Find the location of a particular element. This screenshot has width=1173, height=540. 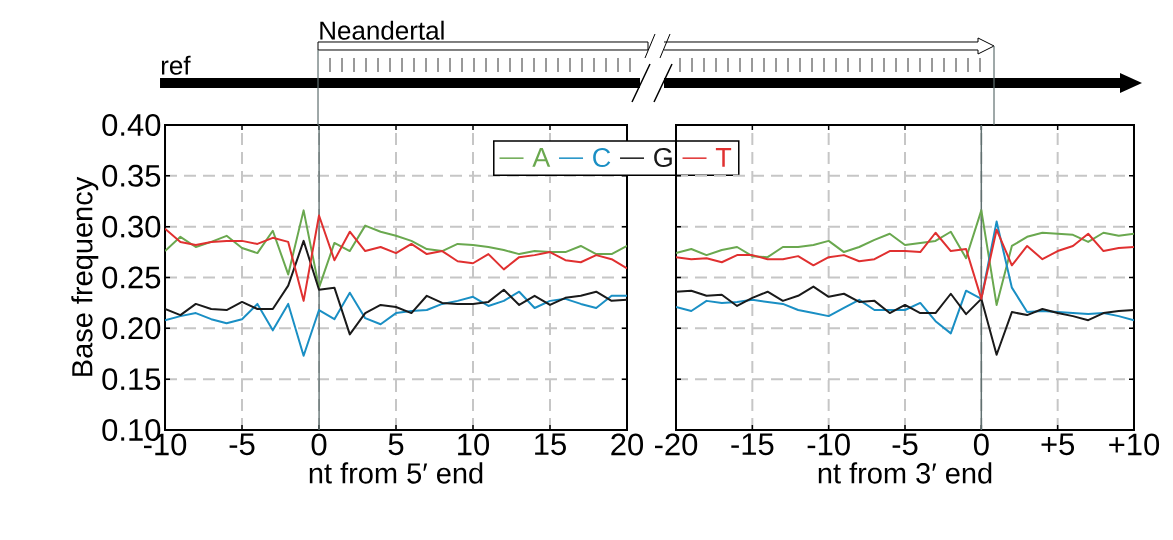

text: Neandertal is located at coordinates (382, 30).